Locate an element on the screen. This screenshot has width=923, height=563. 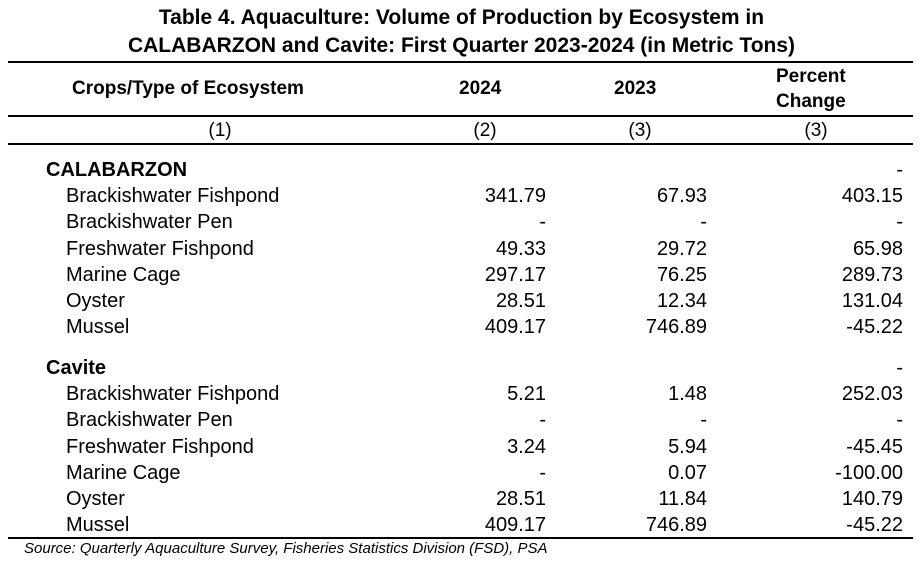
header-rule is located at coordinates (460, 116).